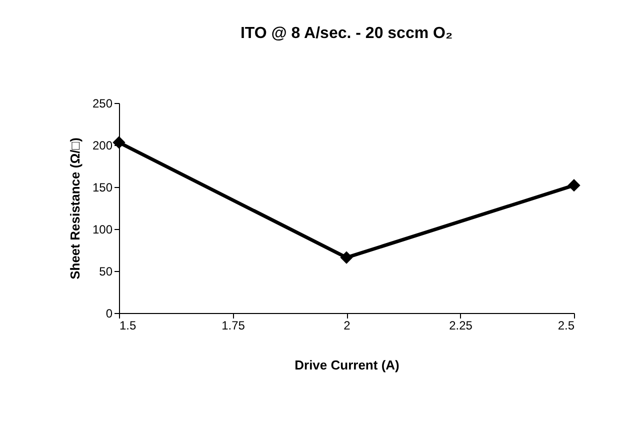 This screenshot has height=425, width=642. Describe the element at coordinates (347, 365) in the screenshot. I see `x-axis-title: Drive Current (A)` at that location.